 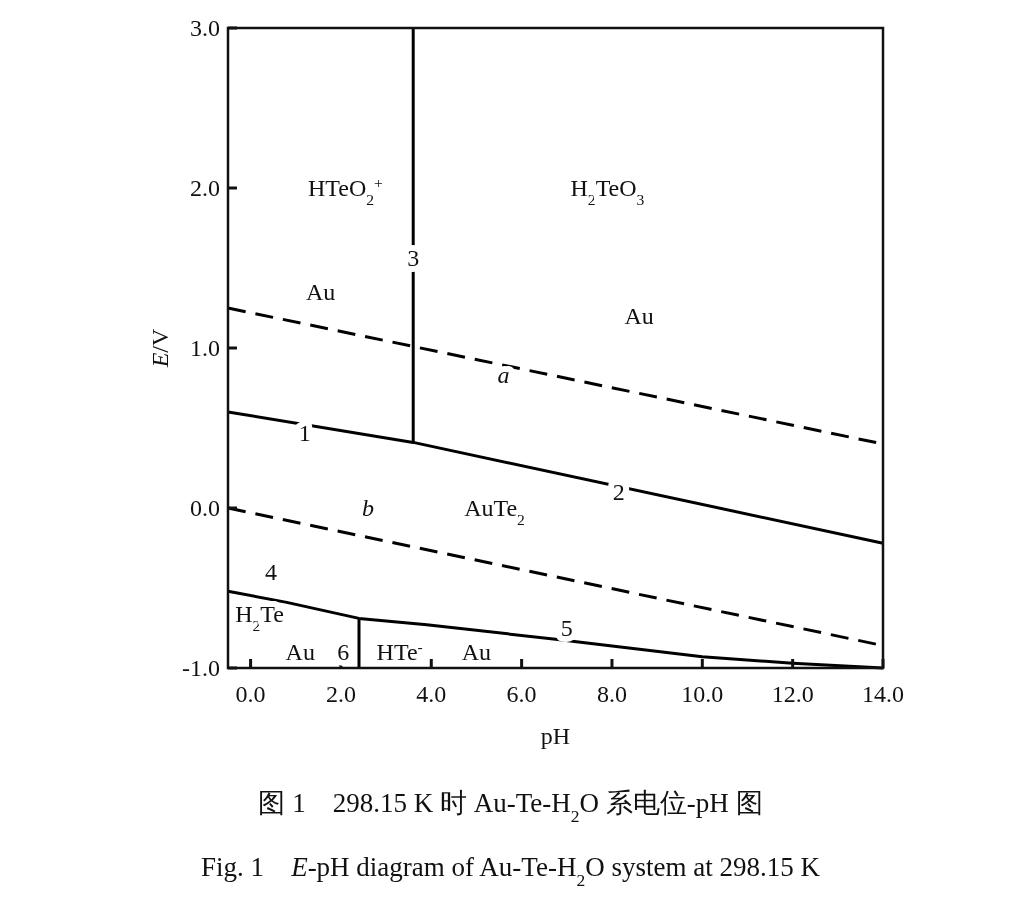 I want to click on x-tick-label: 10.0, so click(x=702, y=694).